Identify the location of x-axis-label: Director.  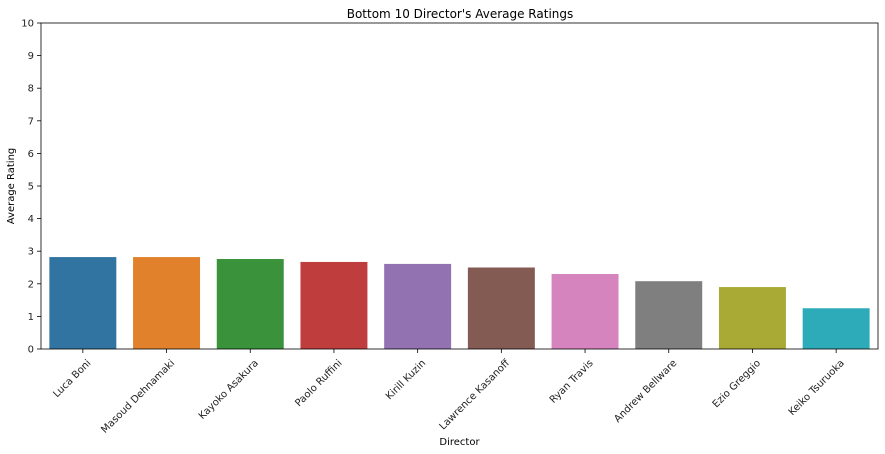
(459, 442).